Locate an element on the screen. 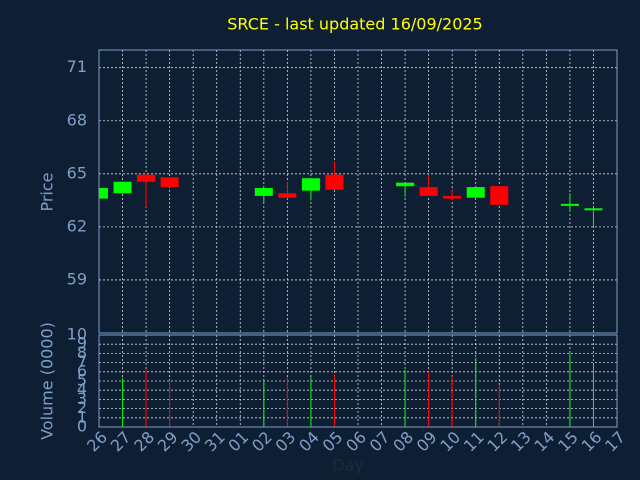  volume-tick-label: 9 is located at coordinates (82, 343).